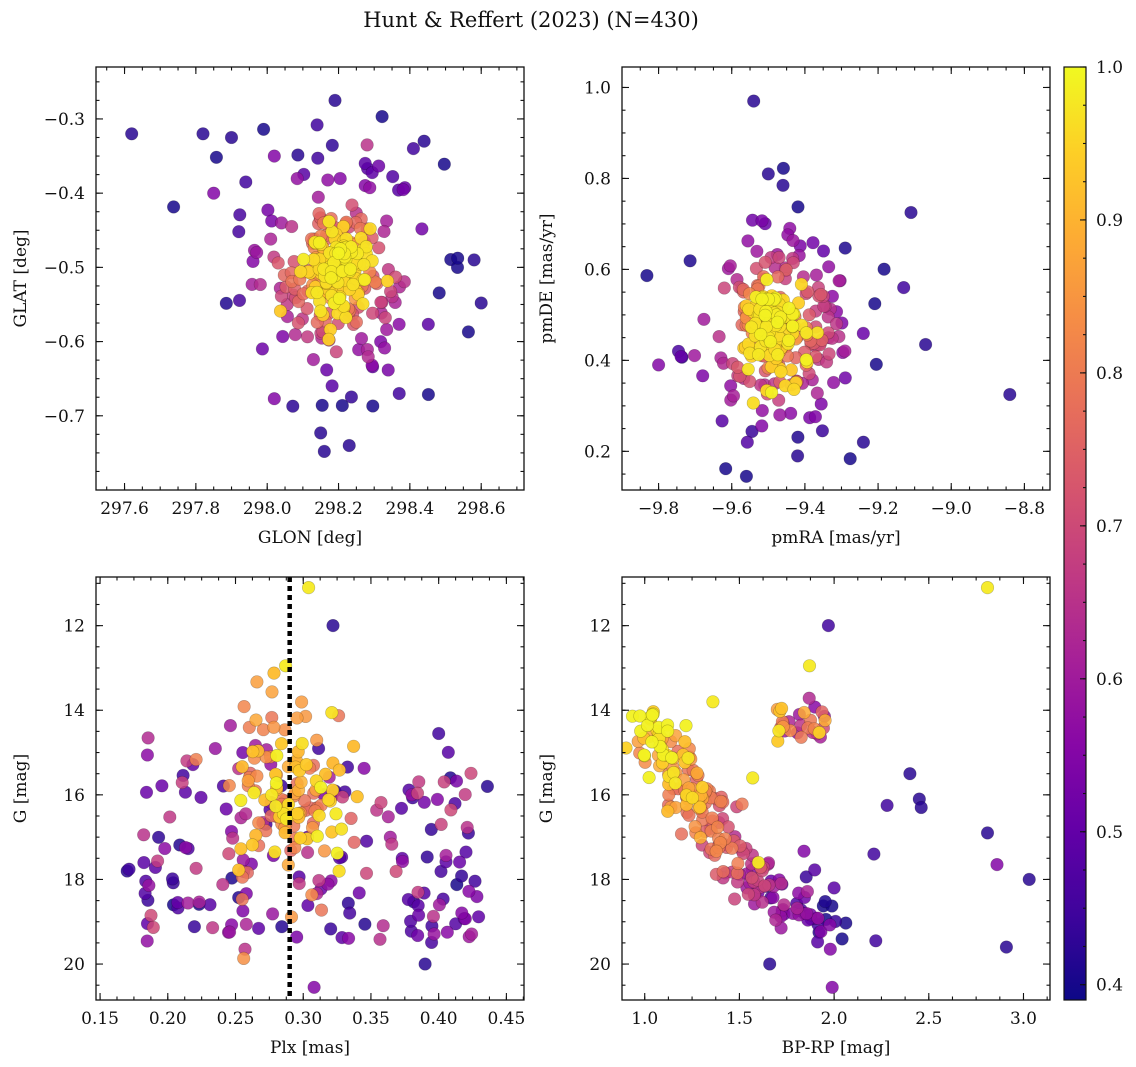 This screenshot has width=1136, height=1067. What do you see at coordinates (74, 965) in the screenshot?
I see `y-tick-label: 20` at bounding box center [74, 965].